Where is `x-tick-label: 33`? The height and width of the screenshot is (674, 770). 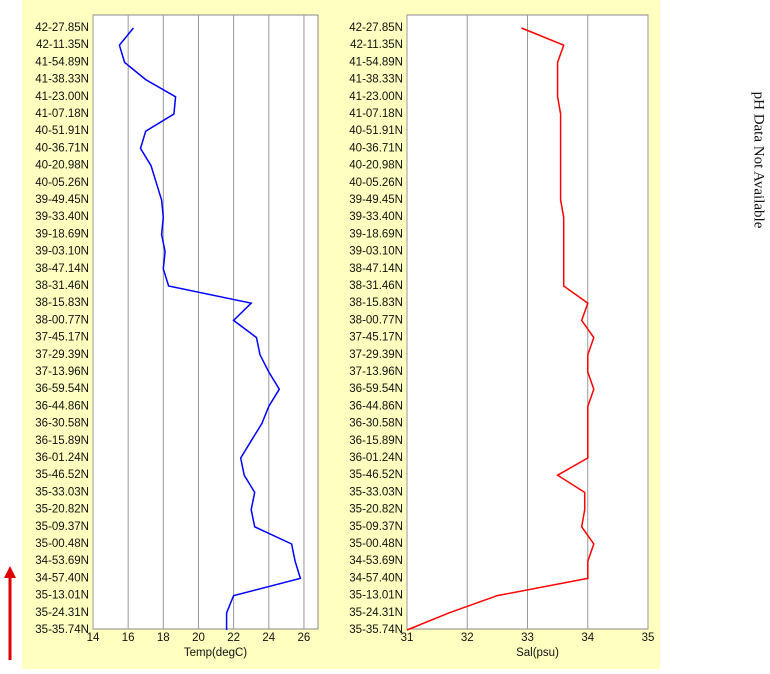 x-tick-label: 33 is located at coordinates (527, 638).